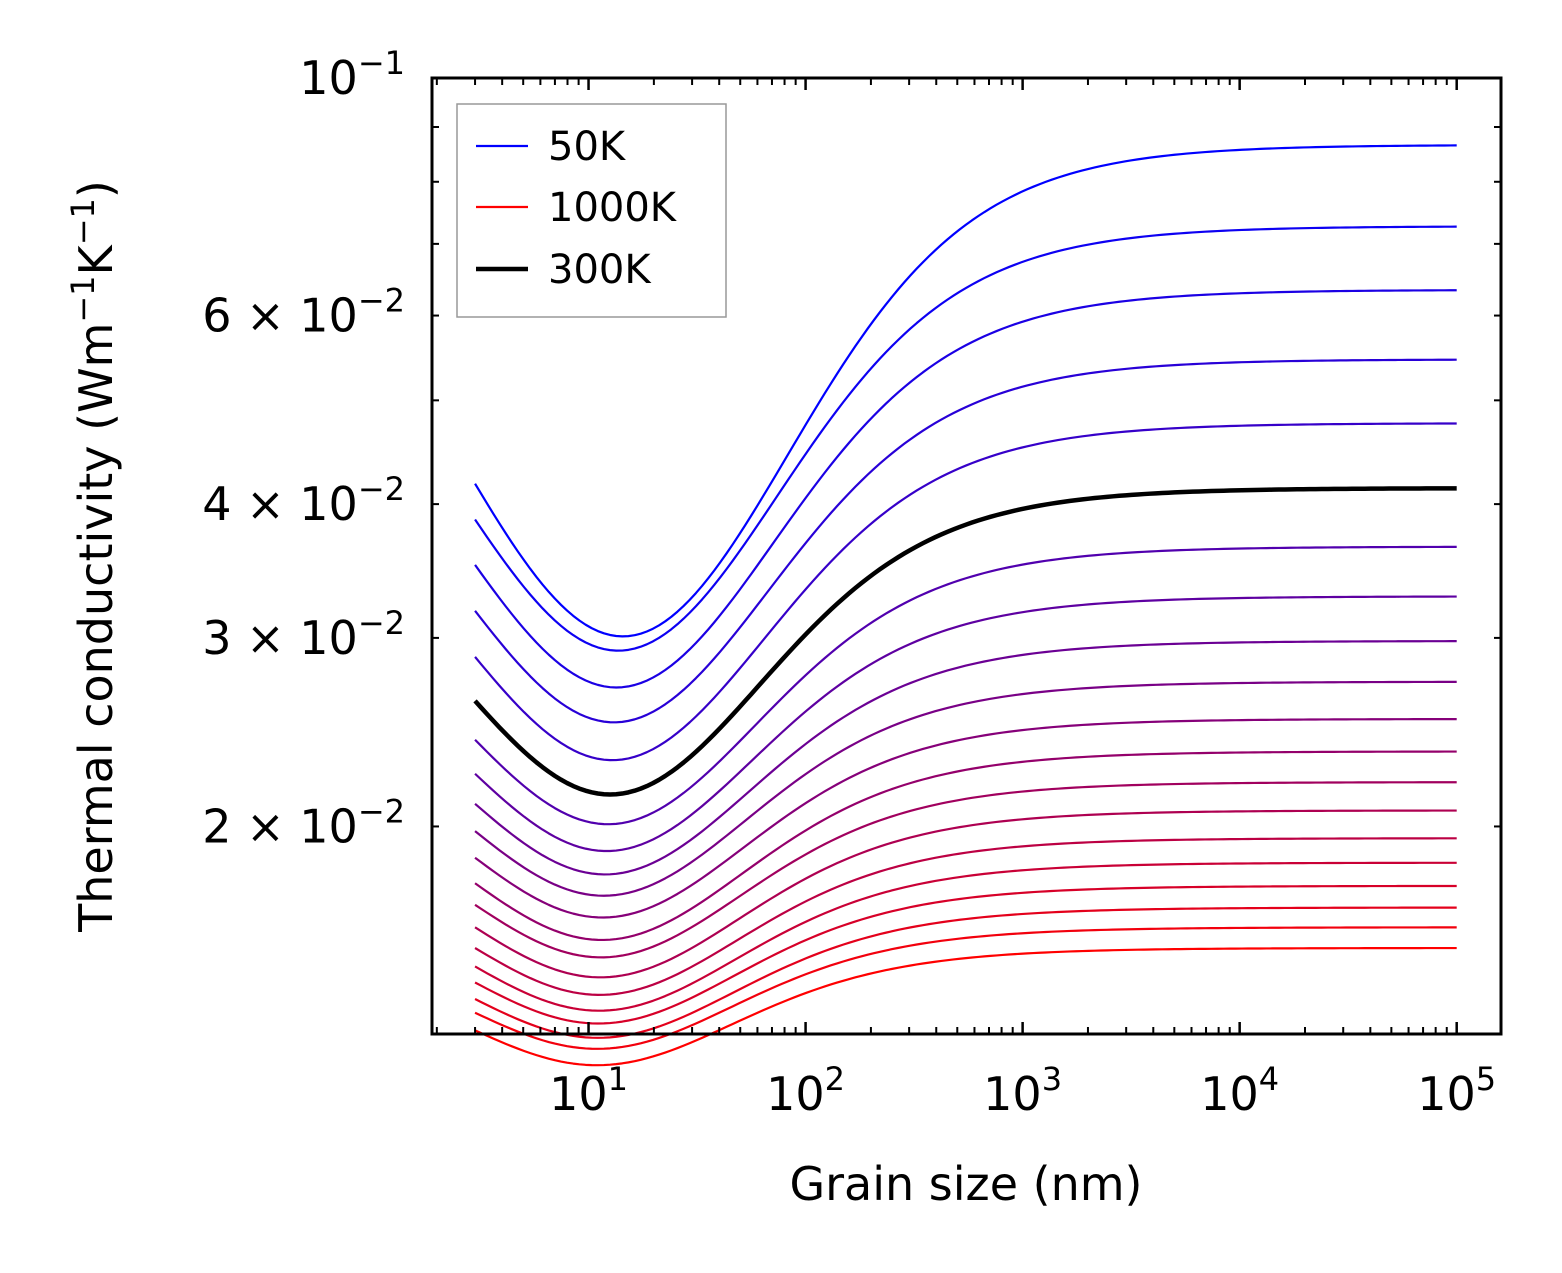 This screenshot has height=1273, width=1562. I want to click on series-line-450k, so click(965, 758).